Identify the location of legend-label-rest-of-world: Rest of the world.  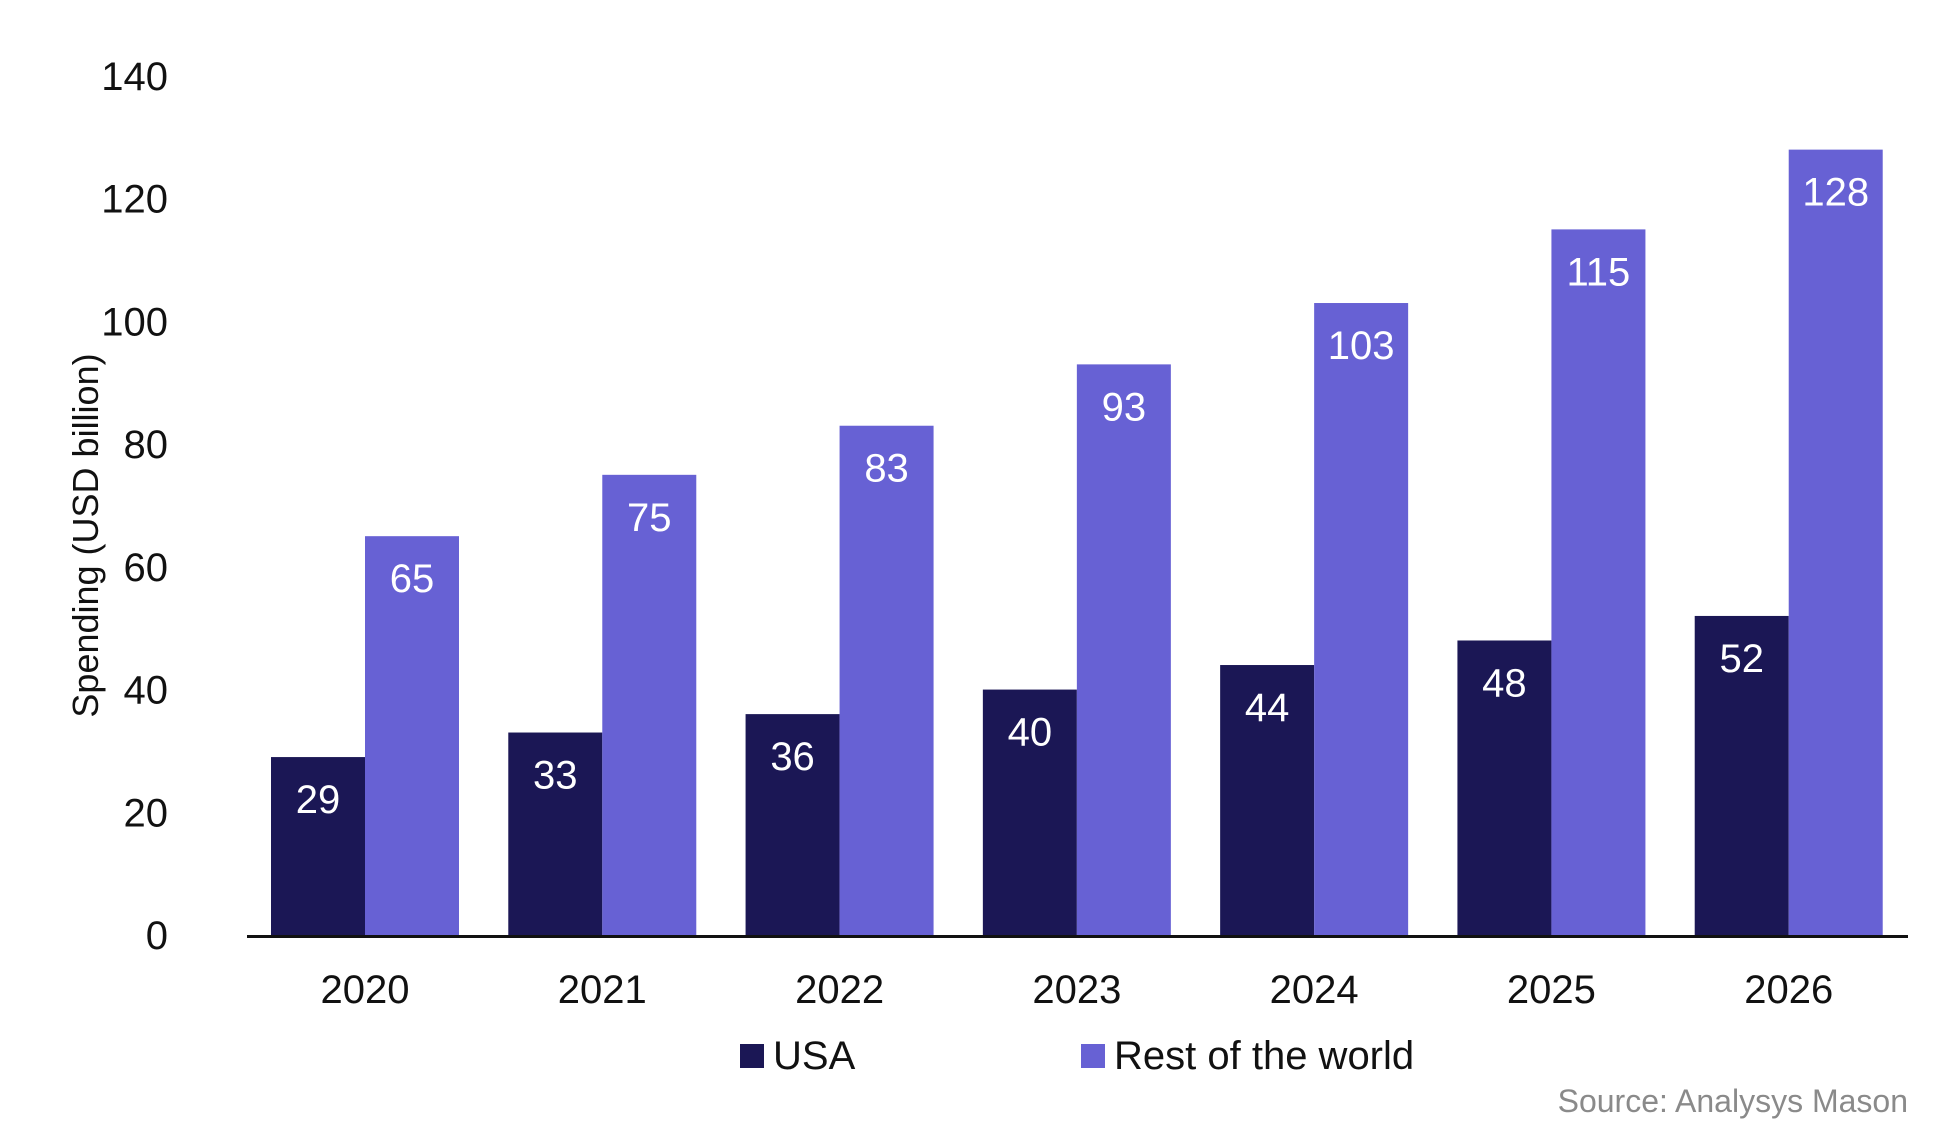
(1264, 1056).